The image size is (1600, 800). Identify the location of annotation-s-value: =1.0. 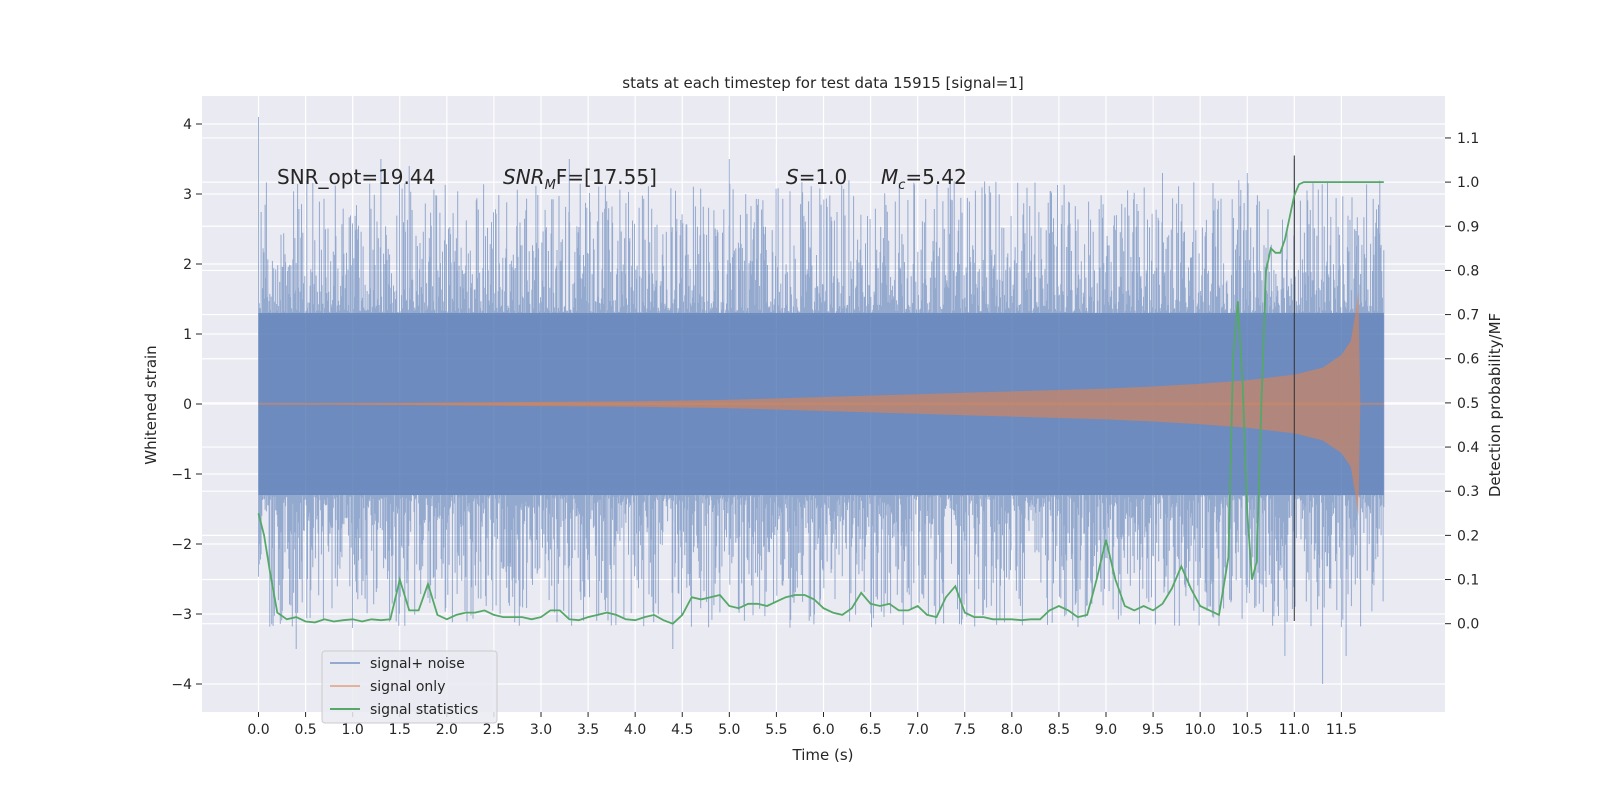
(823, 177).